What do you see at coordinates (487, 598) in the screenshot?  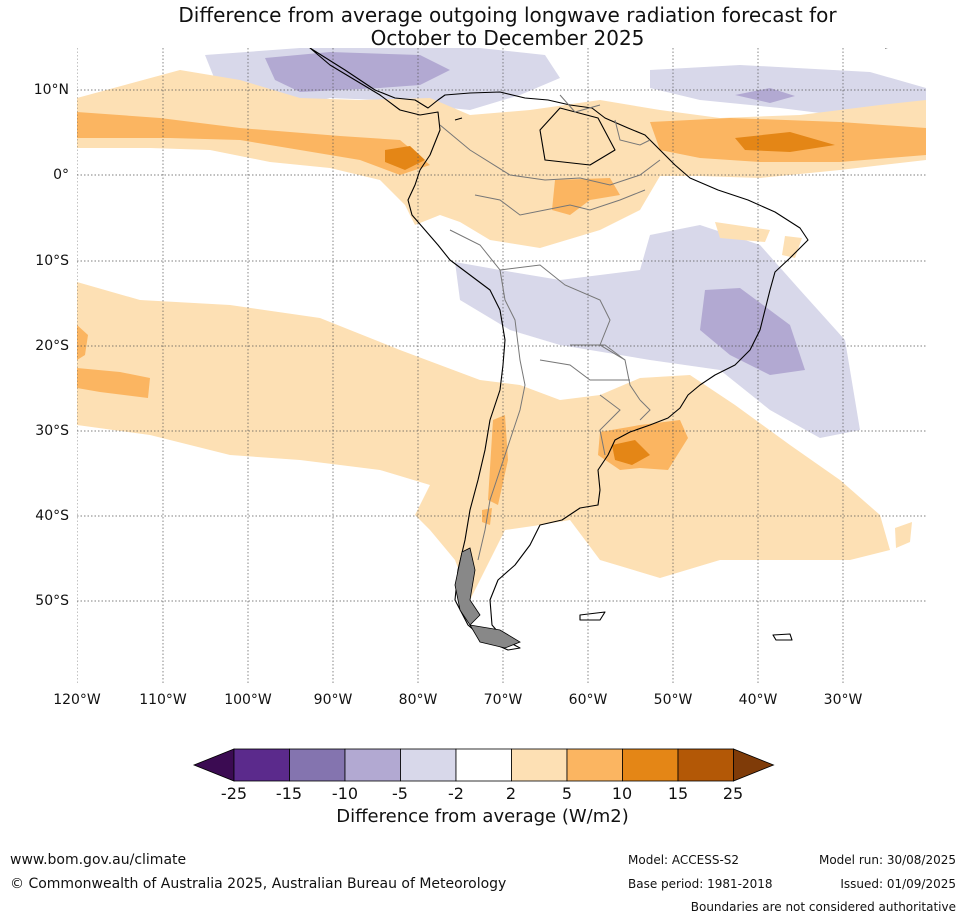 I see `tierra-del-fuego` at bounding box center [487, 598].